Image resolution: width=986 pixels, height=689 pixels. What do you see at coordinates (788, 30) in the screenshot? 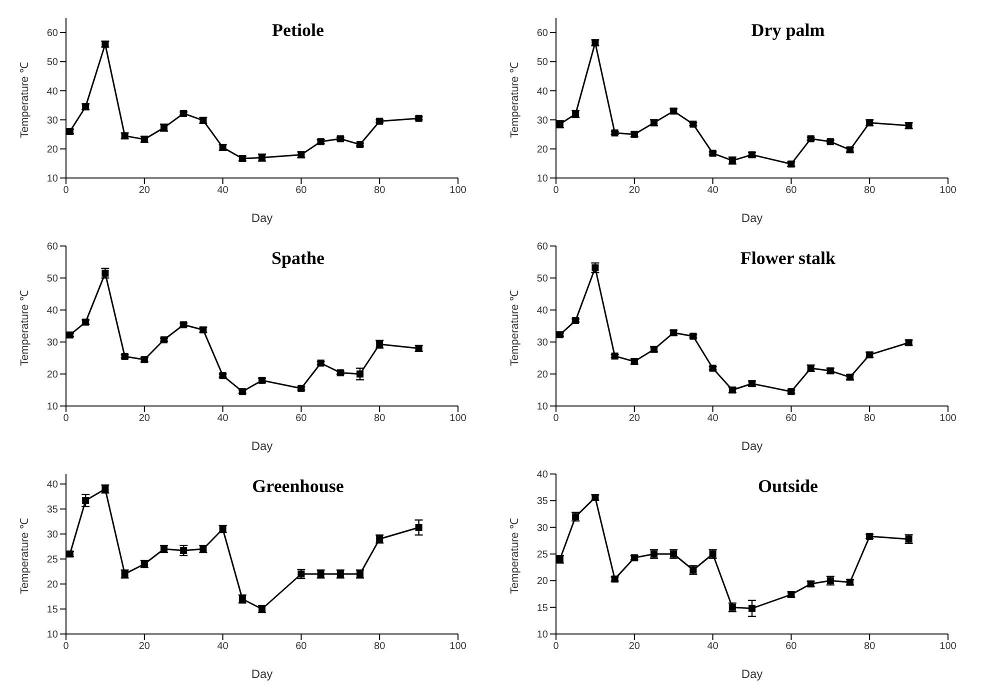
I see `chart-title: Dry palm` at bounding box center [788, 30].